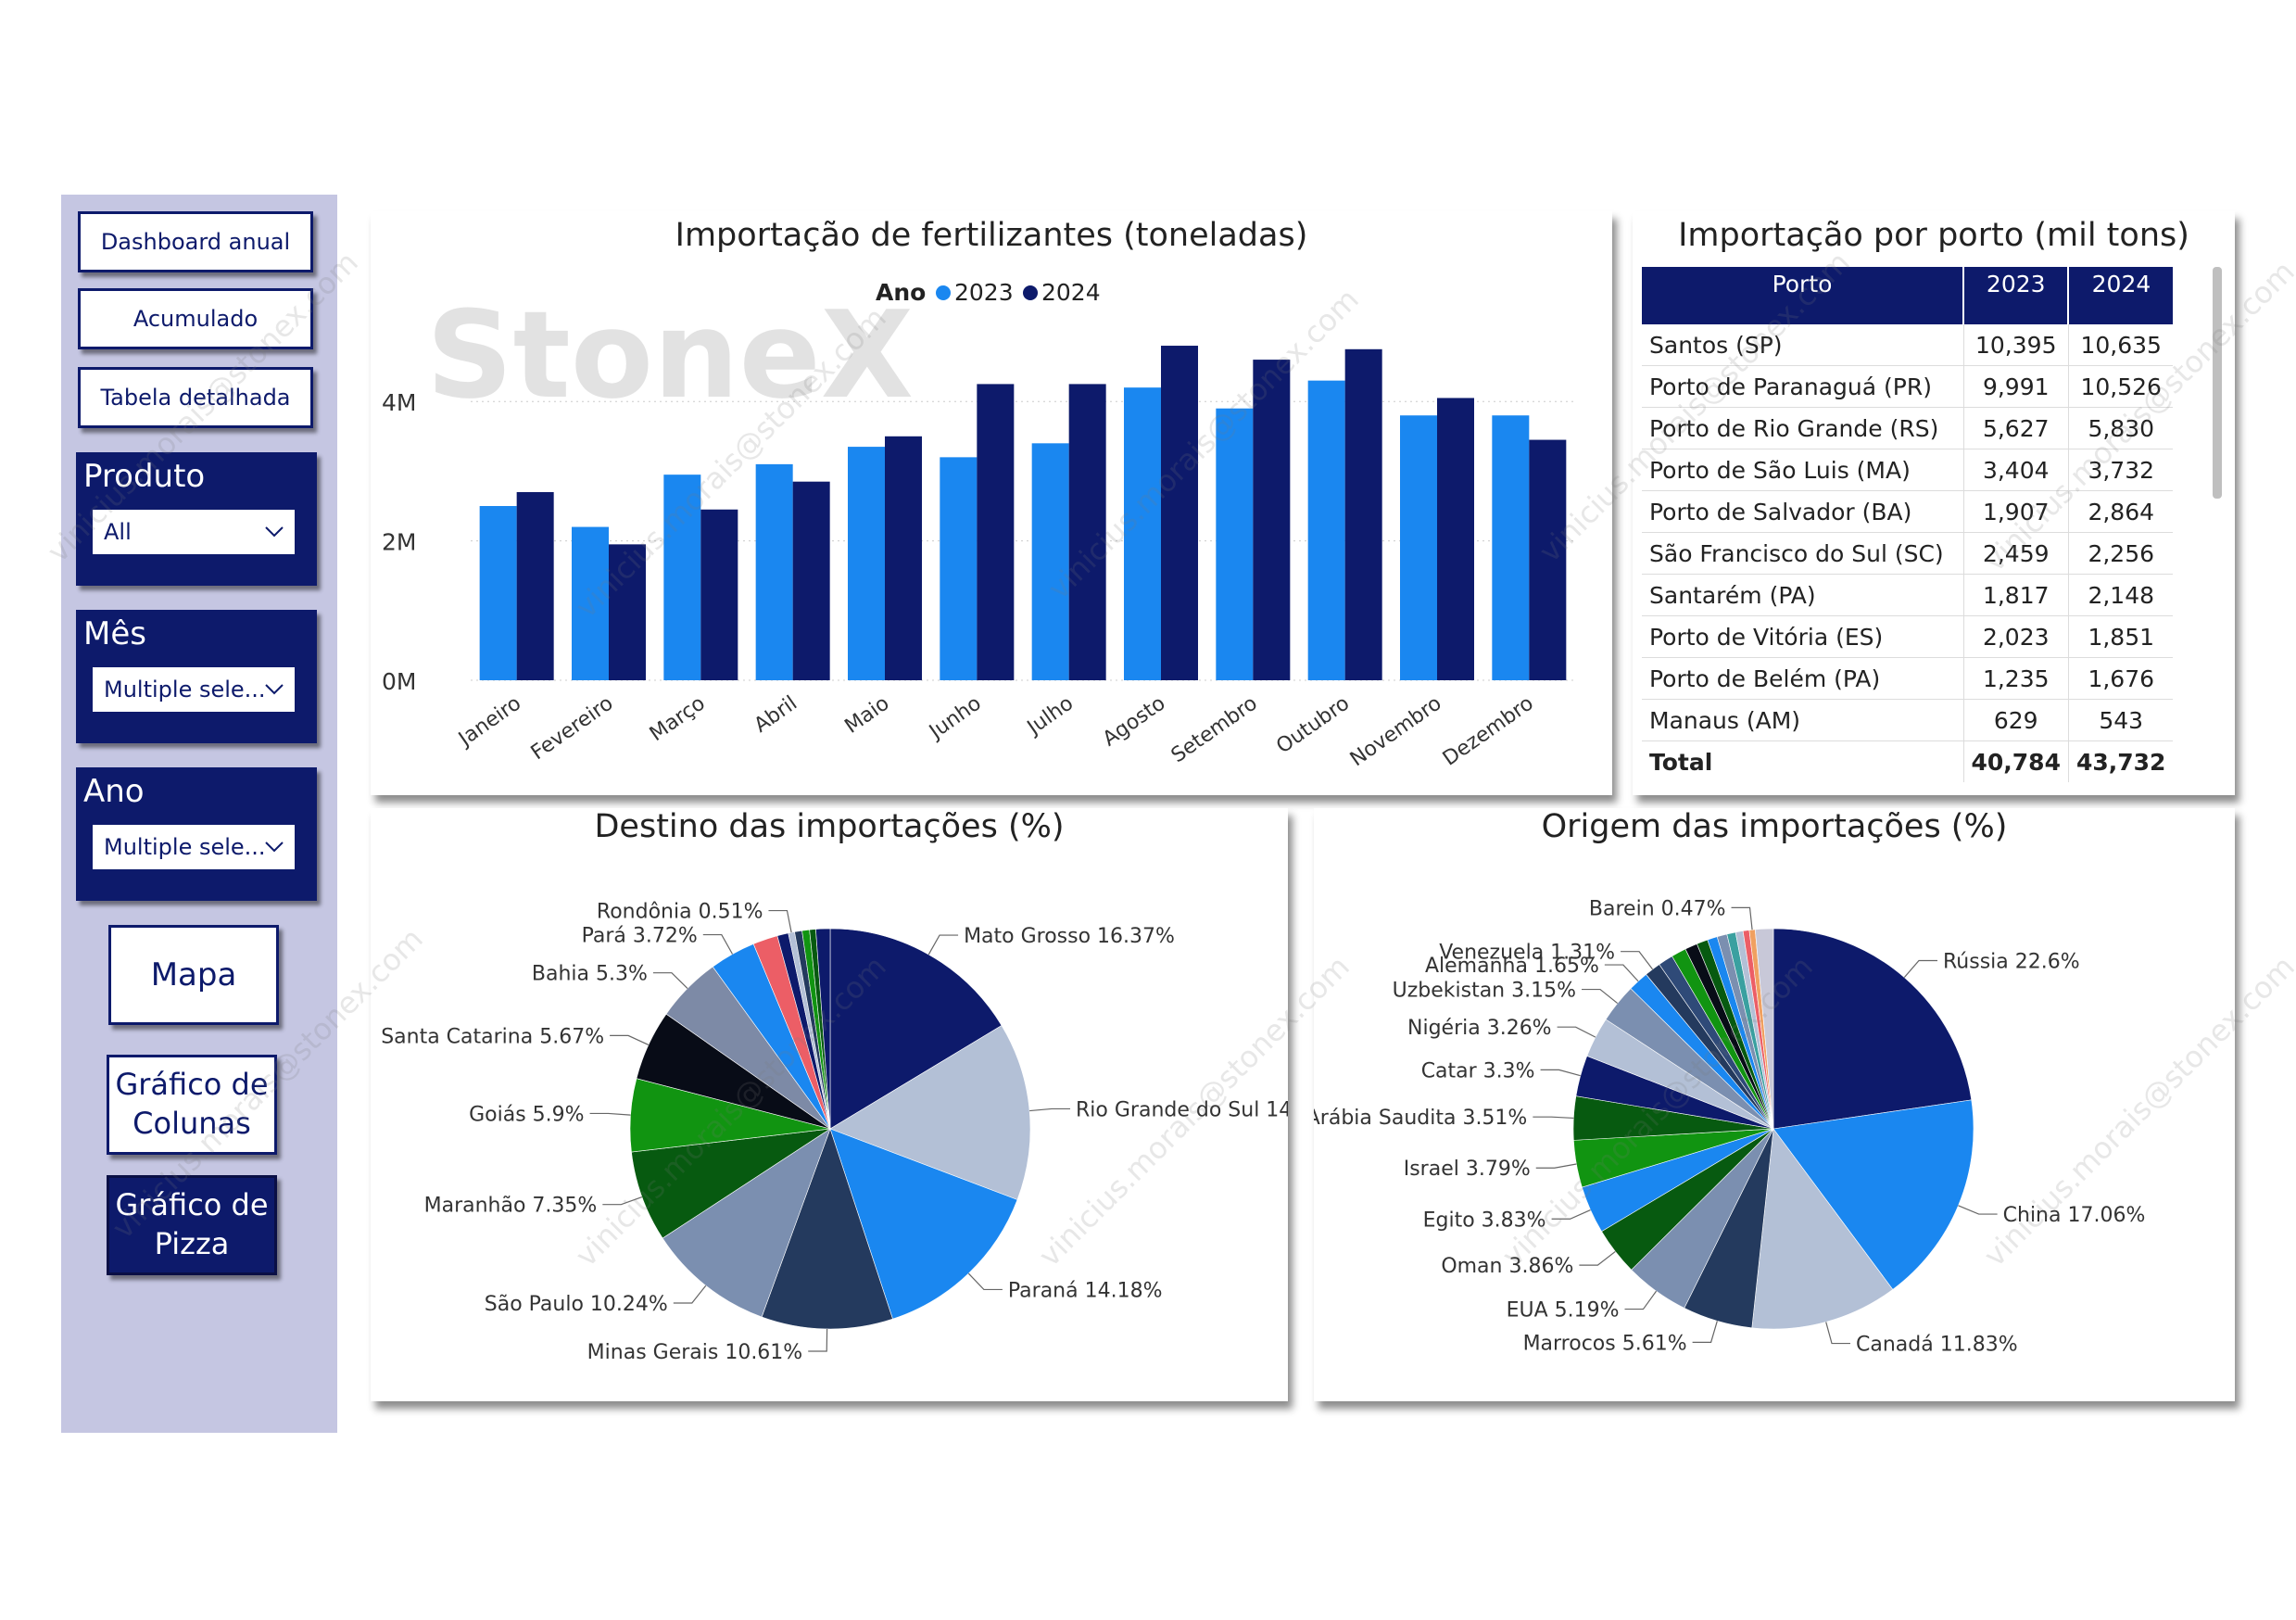 This screenshot has width=2296, height=1620. What do you see at coordinates (1396, 731) in the screenshot?
I see `x-tick-label: Novembro` at bounding box center [1396, 731].